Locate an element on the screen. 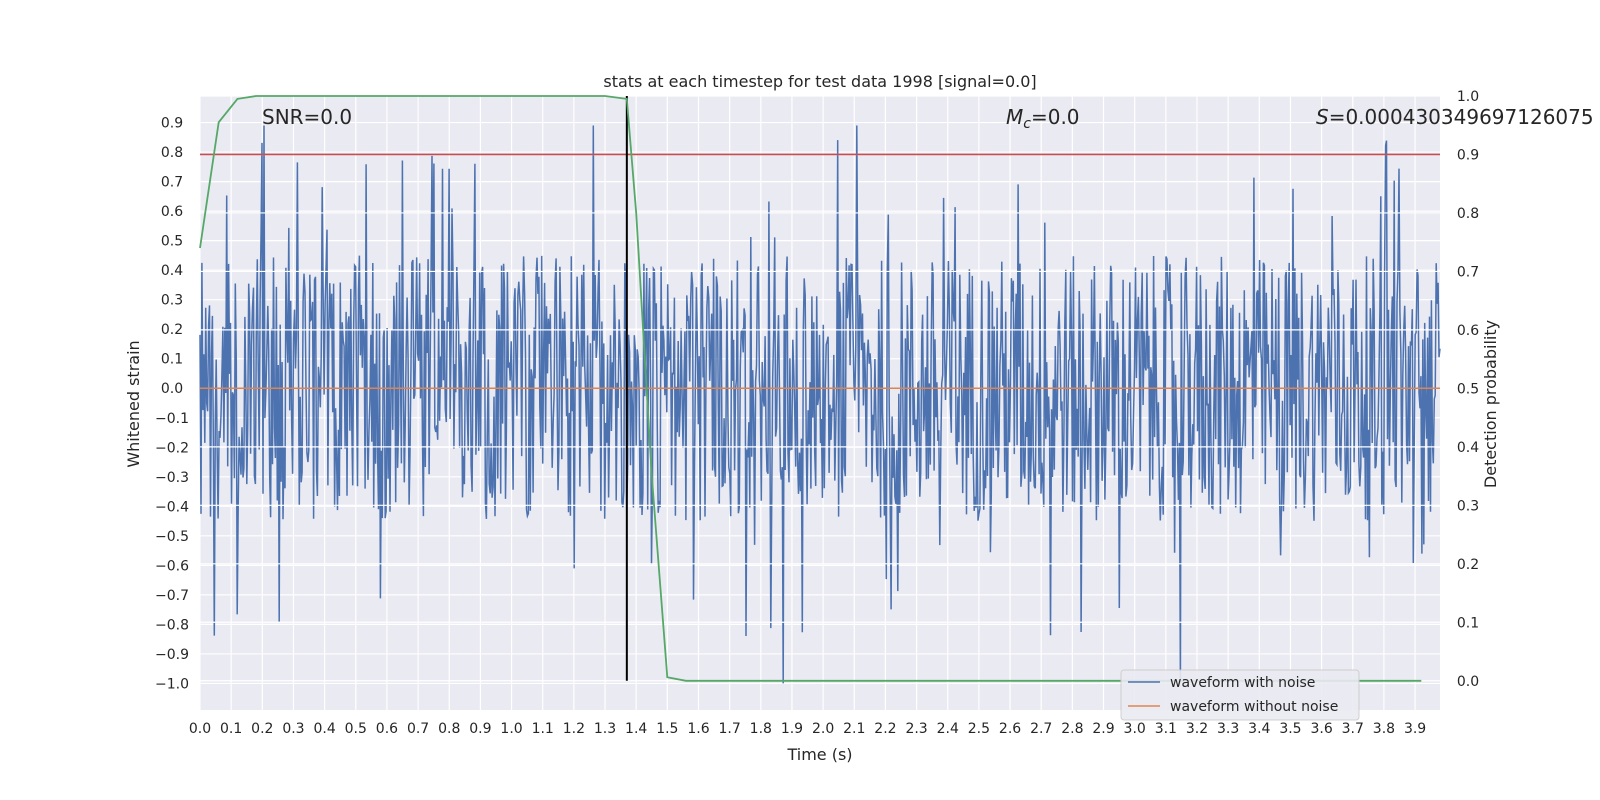  y-tick-label: 0.5 is located at coordinates (172, 242).